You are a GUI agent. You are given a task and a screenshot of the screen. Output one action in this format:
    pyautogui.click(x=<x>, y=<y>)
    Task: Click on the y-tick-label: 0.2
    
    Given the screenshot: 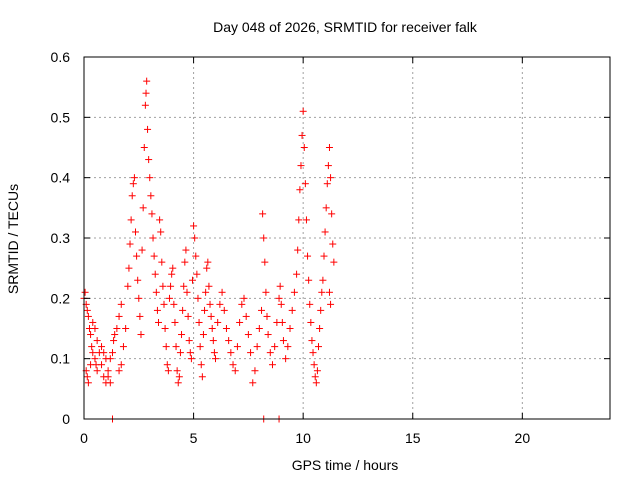 What is the action you would take?
    pyautogui.click(x=61, y=298)
    